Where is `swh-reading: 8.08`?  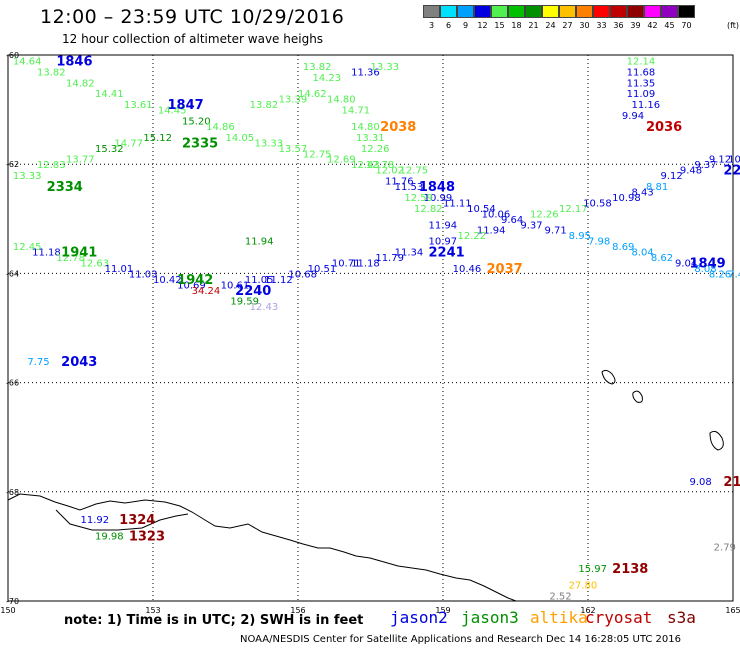 swh-reading: 8.08 is located at coordinates (705, 269).